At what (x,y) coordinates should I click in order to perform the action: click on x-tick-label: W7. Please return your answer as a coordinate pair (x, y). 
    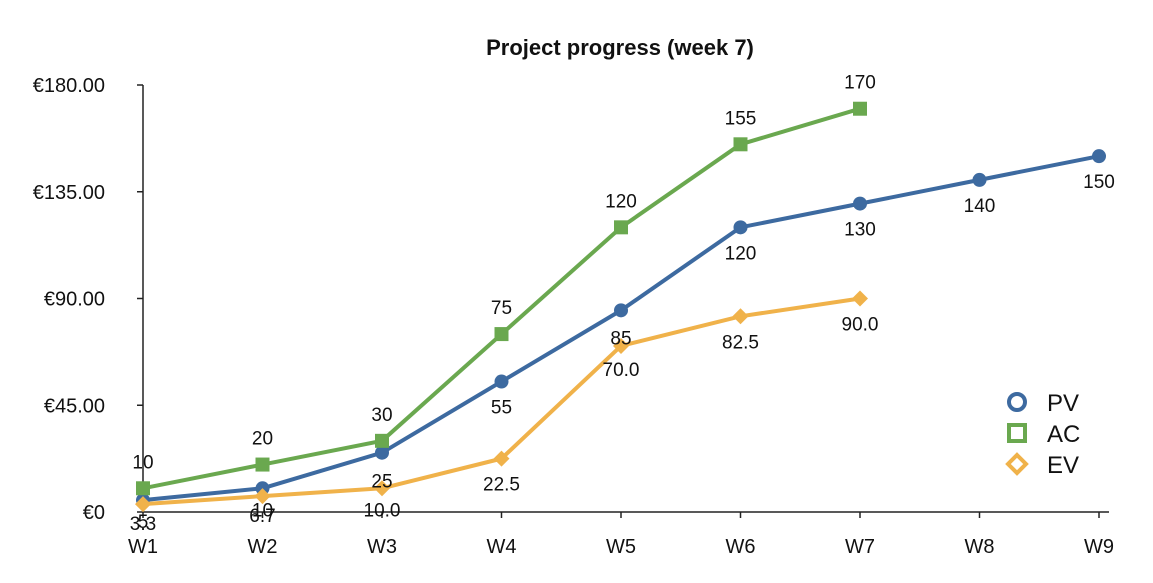
    Looking at the image, I should click on (860, 547).